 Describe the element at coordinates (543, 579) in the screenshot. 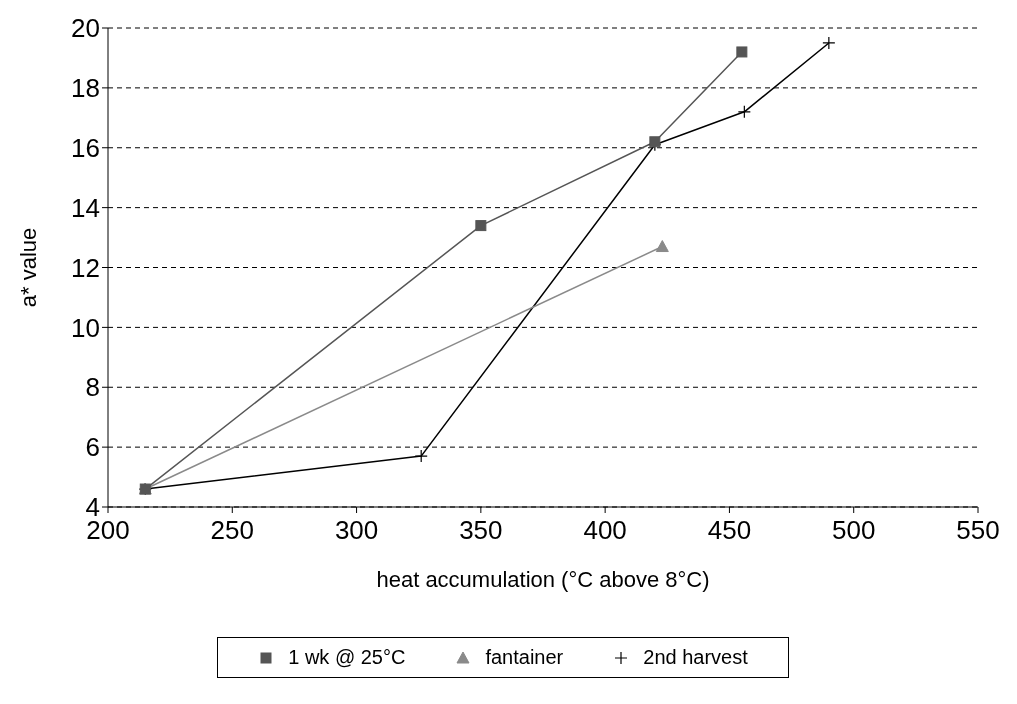

I see `x-axis-title: heat accumulation (°C above 8°C)` at that location.